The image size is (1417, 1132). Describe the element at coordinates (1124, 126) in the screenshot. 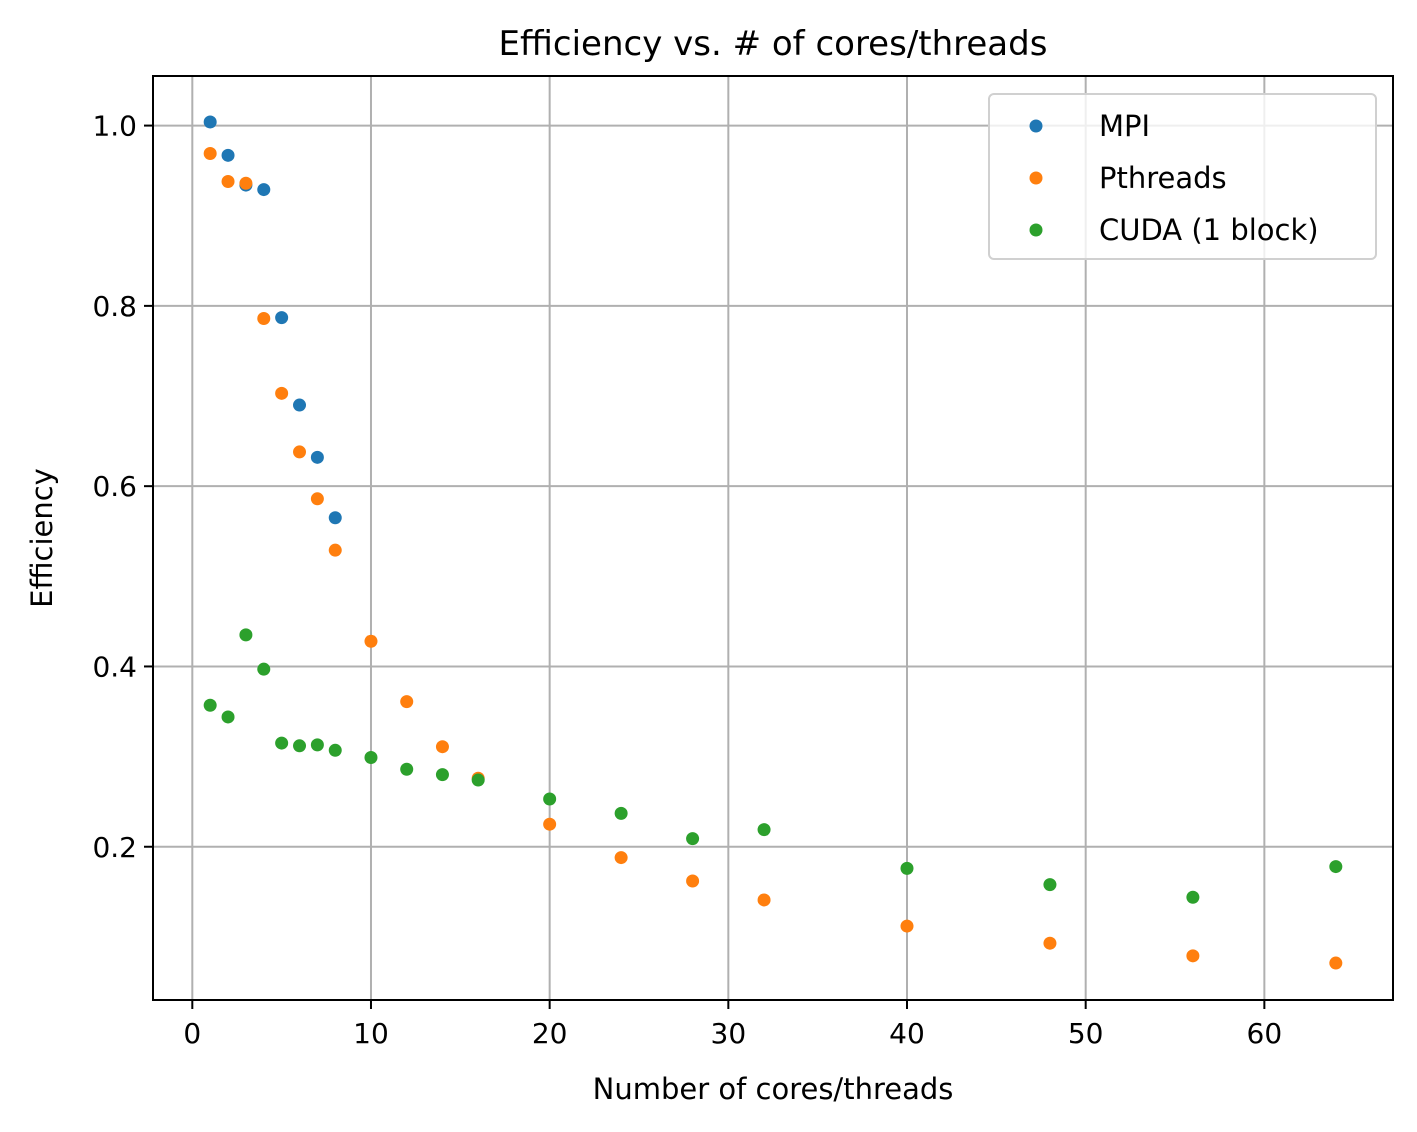

I see `legend-label: MPI` at that location.